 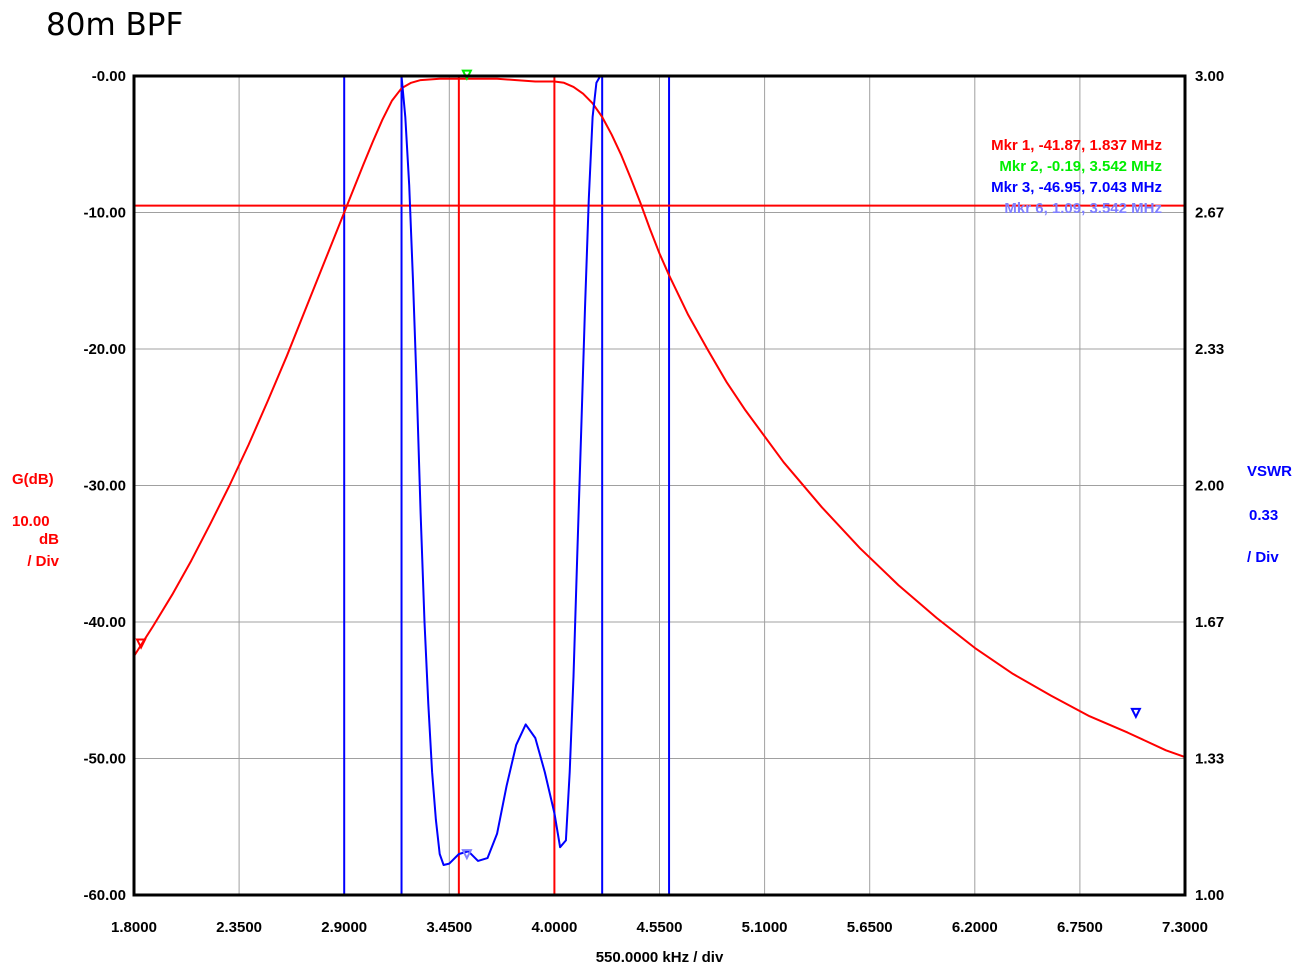 What do you see at coordinates (33, 479) in the screenshot?
I see `left-axis-name: G(dB)` at bounding box center [33, 479].